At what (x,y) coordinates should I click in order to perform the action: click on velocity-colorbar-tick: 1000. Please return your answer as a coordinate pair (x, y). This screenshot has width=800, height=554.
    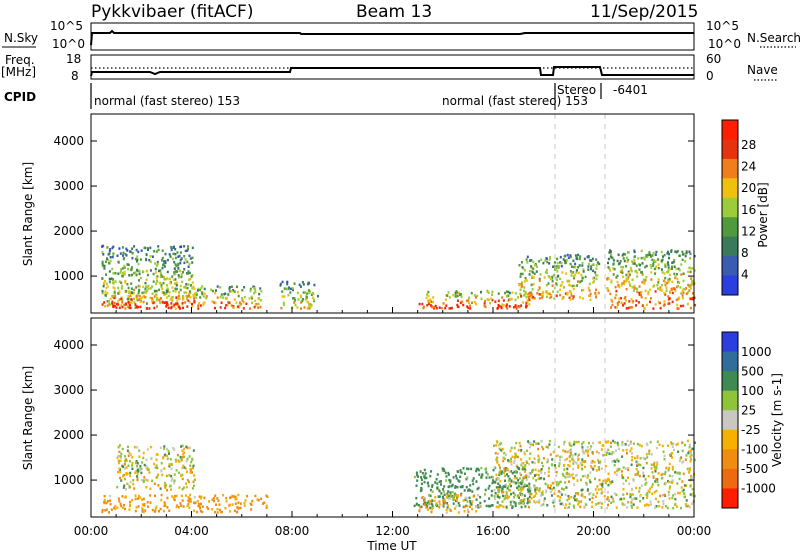
    Looking at the image, I should click on (756, 352).